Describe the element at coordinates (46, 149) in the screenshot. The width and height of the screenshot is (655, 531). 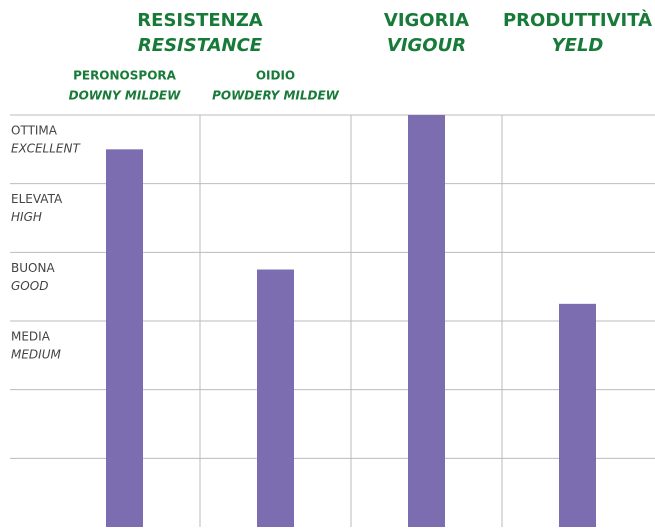
I see `level-sublabel: EXCELLENT` at that location.